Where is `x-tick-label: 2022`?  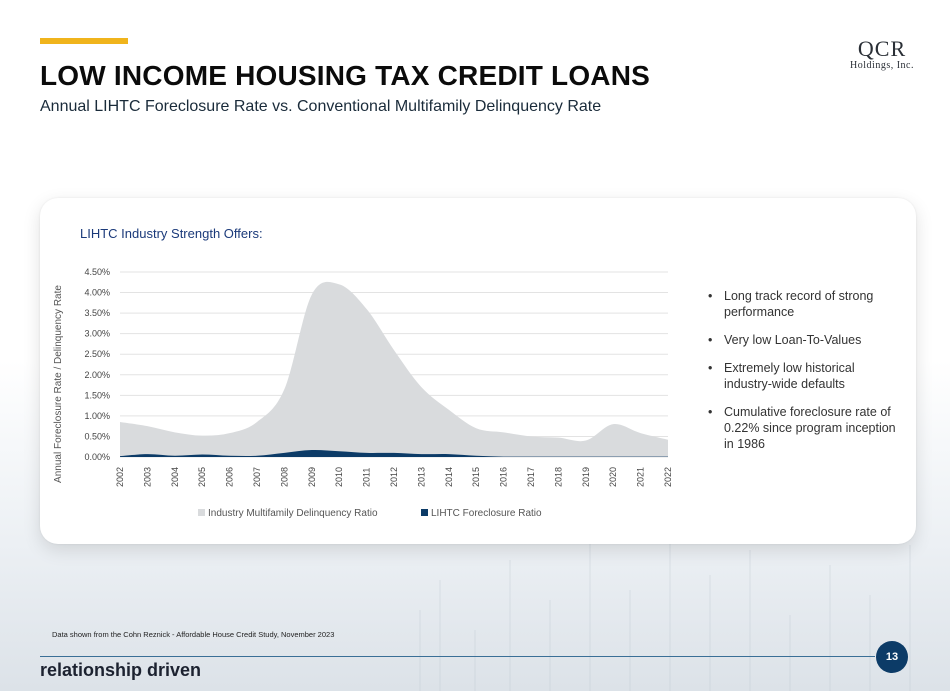
x-tick-label: 2022 is located at coordinates (668, 477).